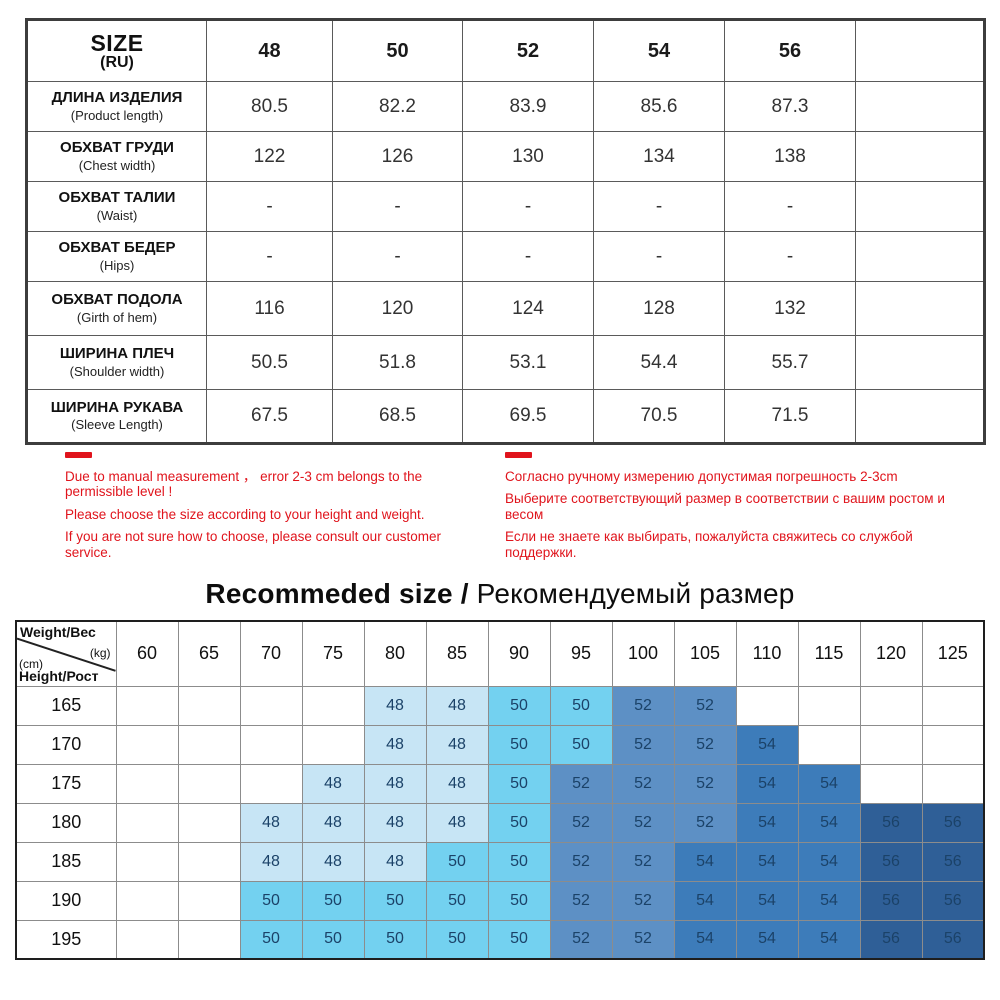 The width and height of the screenshot is (1000, 1000). Describe the element at coordinates (500, 861) in the screenshot. I see `height-row: 185 48 48 48 50 50 52 52 54 54 54 56 56` at that location.